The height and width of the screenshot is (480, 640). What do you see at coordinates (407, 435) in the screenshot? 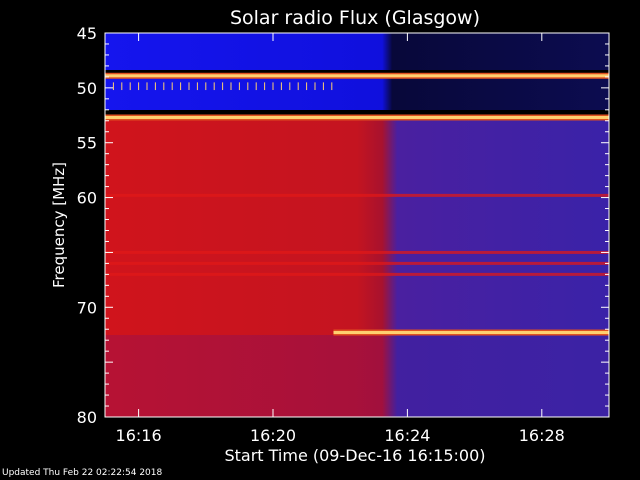
I see `x-tick-label: 16:24` at bounding box center [407, 435].